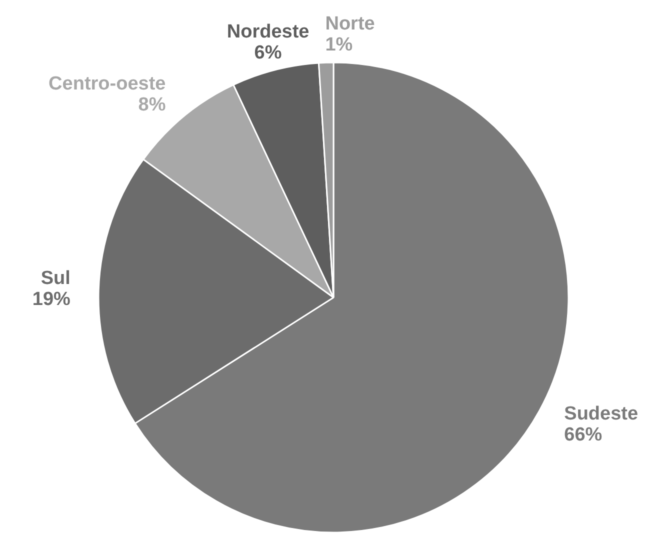 The width and height of the screenshot is (650, 554). I want to click on slice-label: Centro-oeste, so click(107, 84).